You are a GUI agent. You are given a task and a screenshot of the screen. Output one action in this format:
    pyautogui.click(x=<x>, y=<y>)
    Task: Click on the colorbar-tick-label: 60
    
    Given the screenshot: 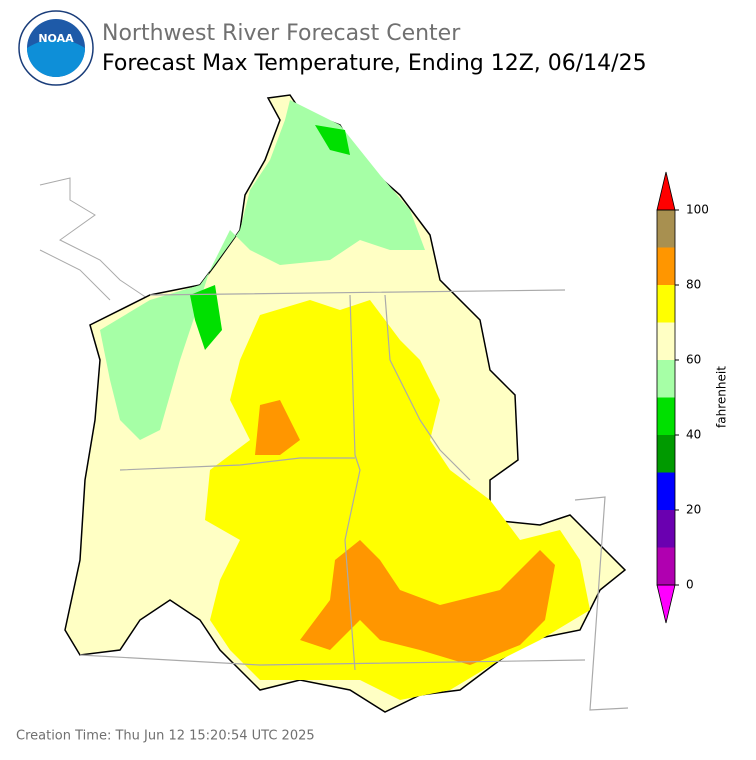 What is the action you would take?
    pyautogui.click(x=693, y=360)
    